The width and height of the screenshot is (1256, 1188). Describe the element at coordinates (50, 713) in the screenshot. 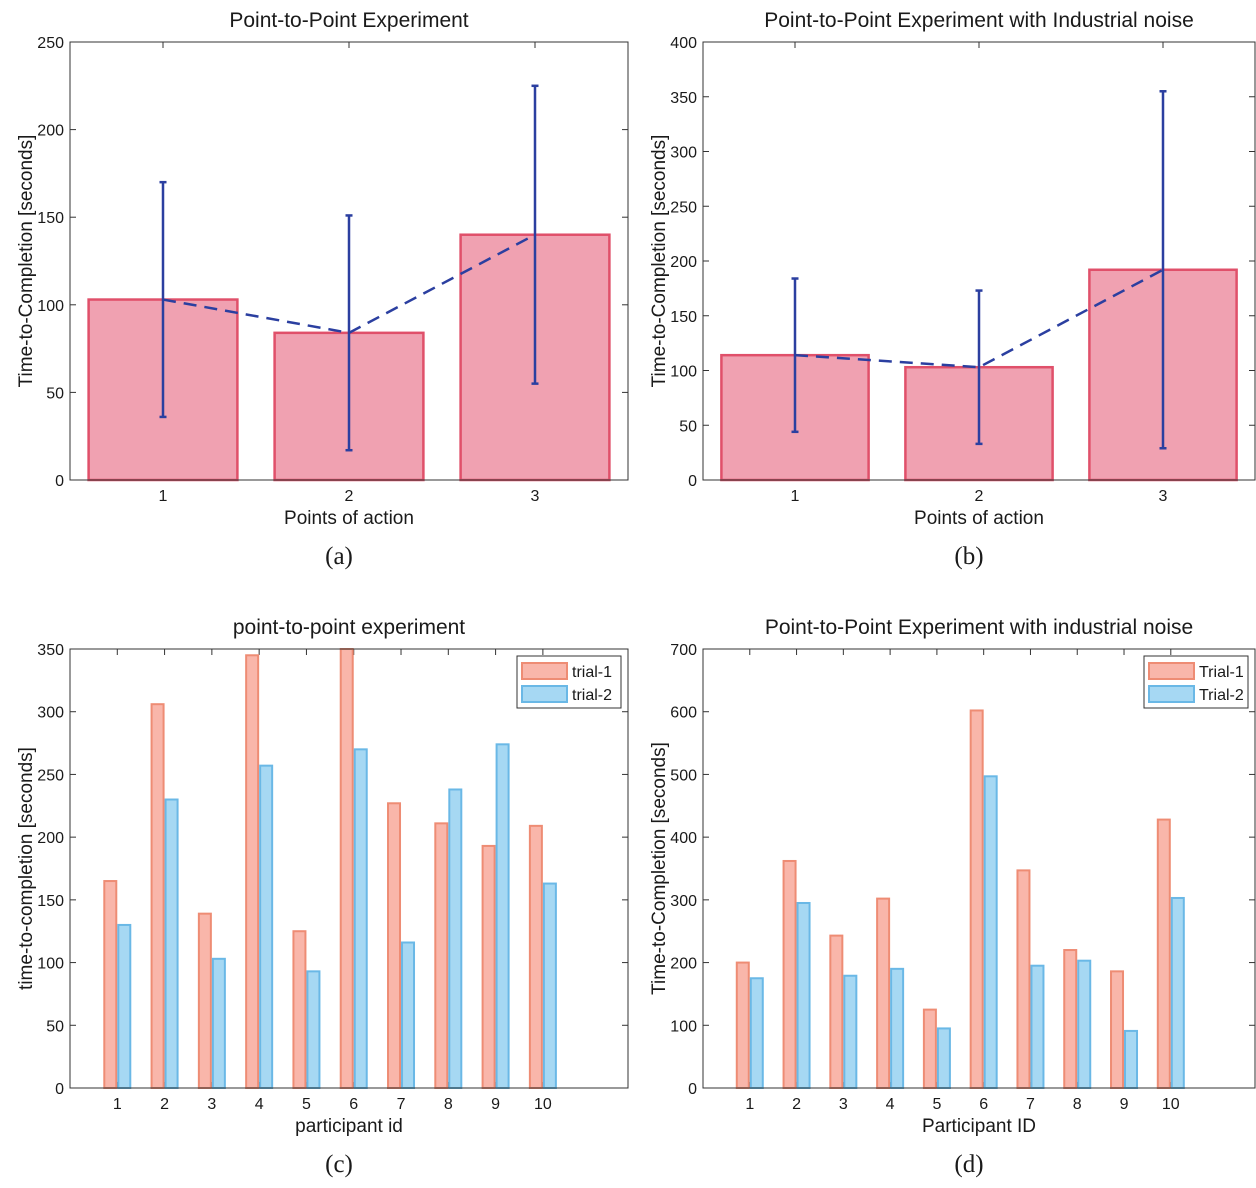

I see `y-tick-label: 300` at that location.